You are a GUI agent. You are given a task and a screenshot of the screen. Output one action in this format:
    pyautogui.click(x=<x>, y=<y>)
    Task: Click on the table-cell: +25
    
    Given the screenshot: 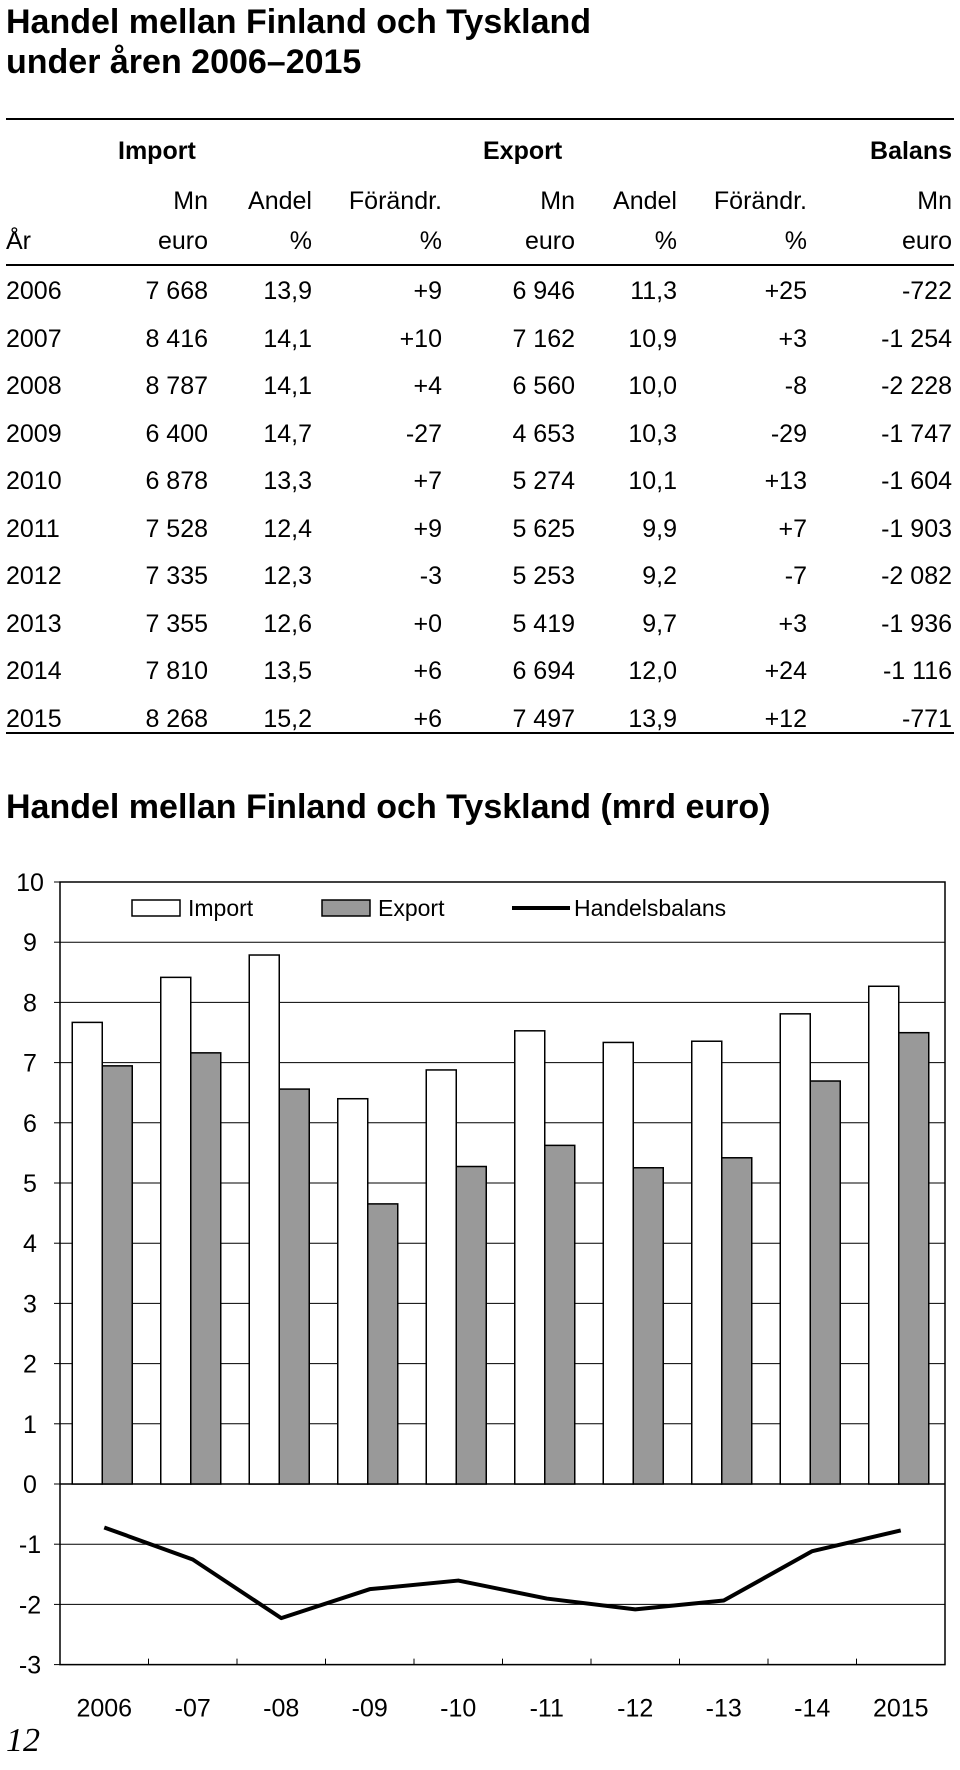 What is the action you would take?
    pyautogui.click(x=785, y=291)
    